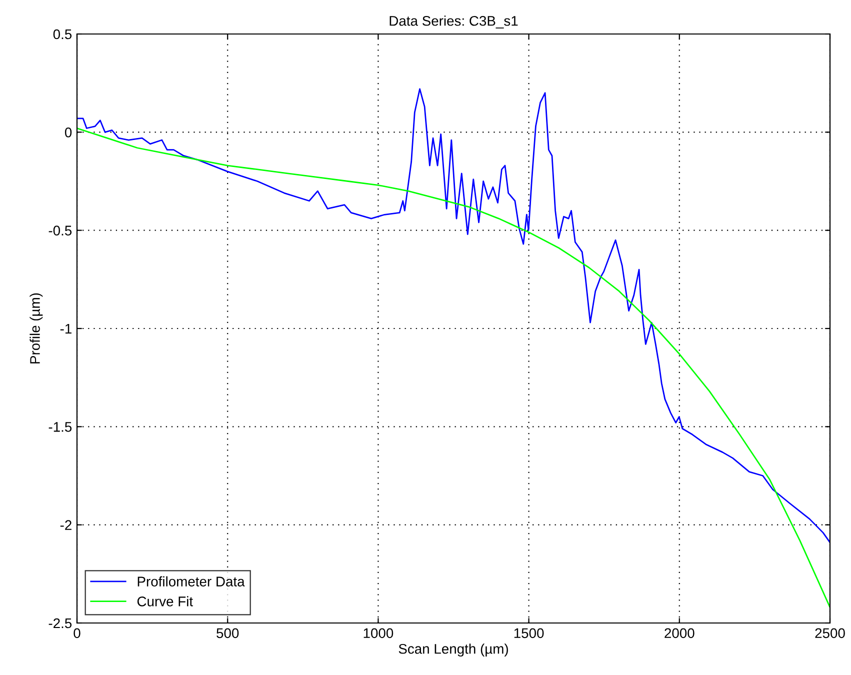 This screenshot has width=851, height=675. What do you see at coordinates (679, 633) in the screenshot?
I see `x-tick-label: 2000` at bounding box center [679, 633].